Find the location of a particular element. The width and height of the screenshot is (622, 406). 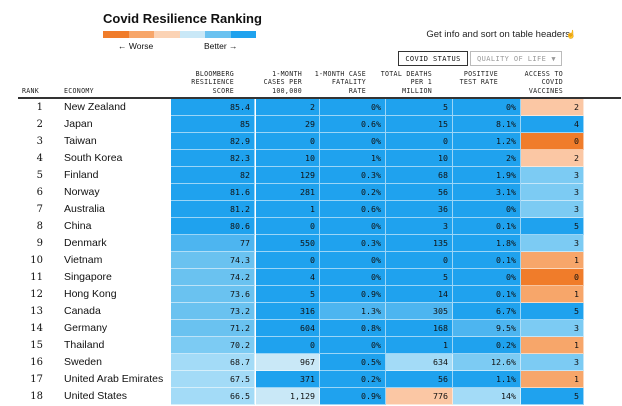

cell-total-deaths: 14 is located at coordinates (419, 294).